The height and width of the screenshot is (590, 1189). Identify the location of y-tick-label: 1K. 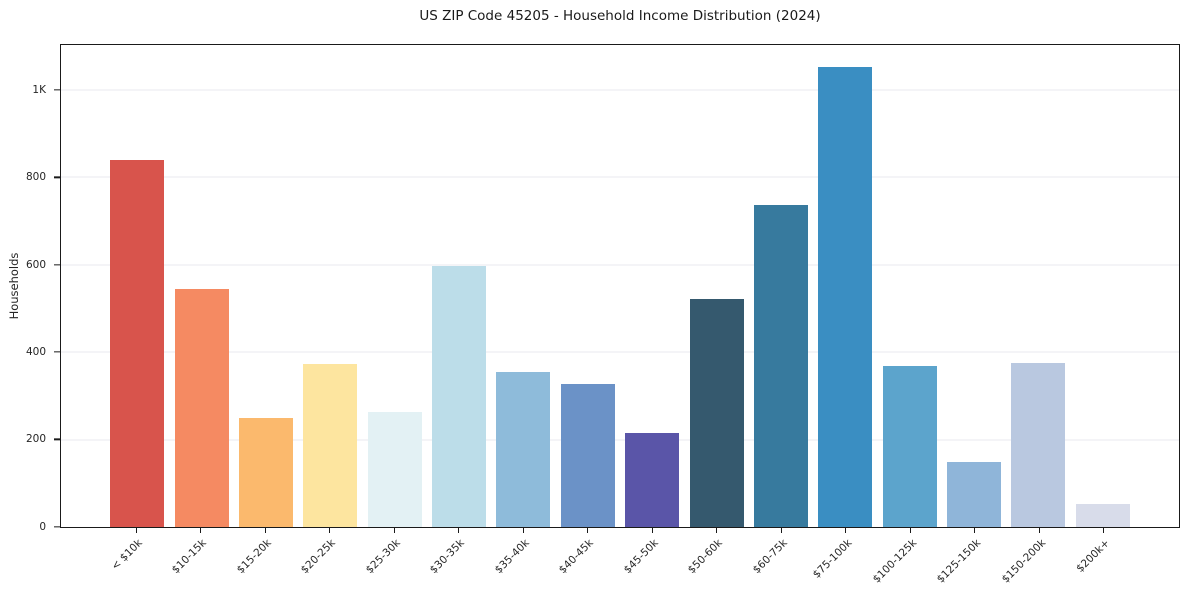
(39, 90).